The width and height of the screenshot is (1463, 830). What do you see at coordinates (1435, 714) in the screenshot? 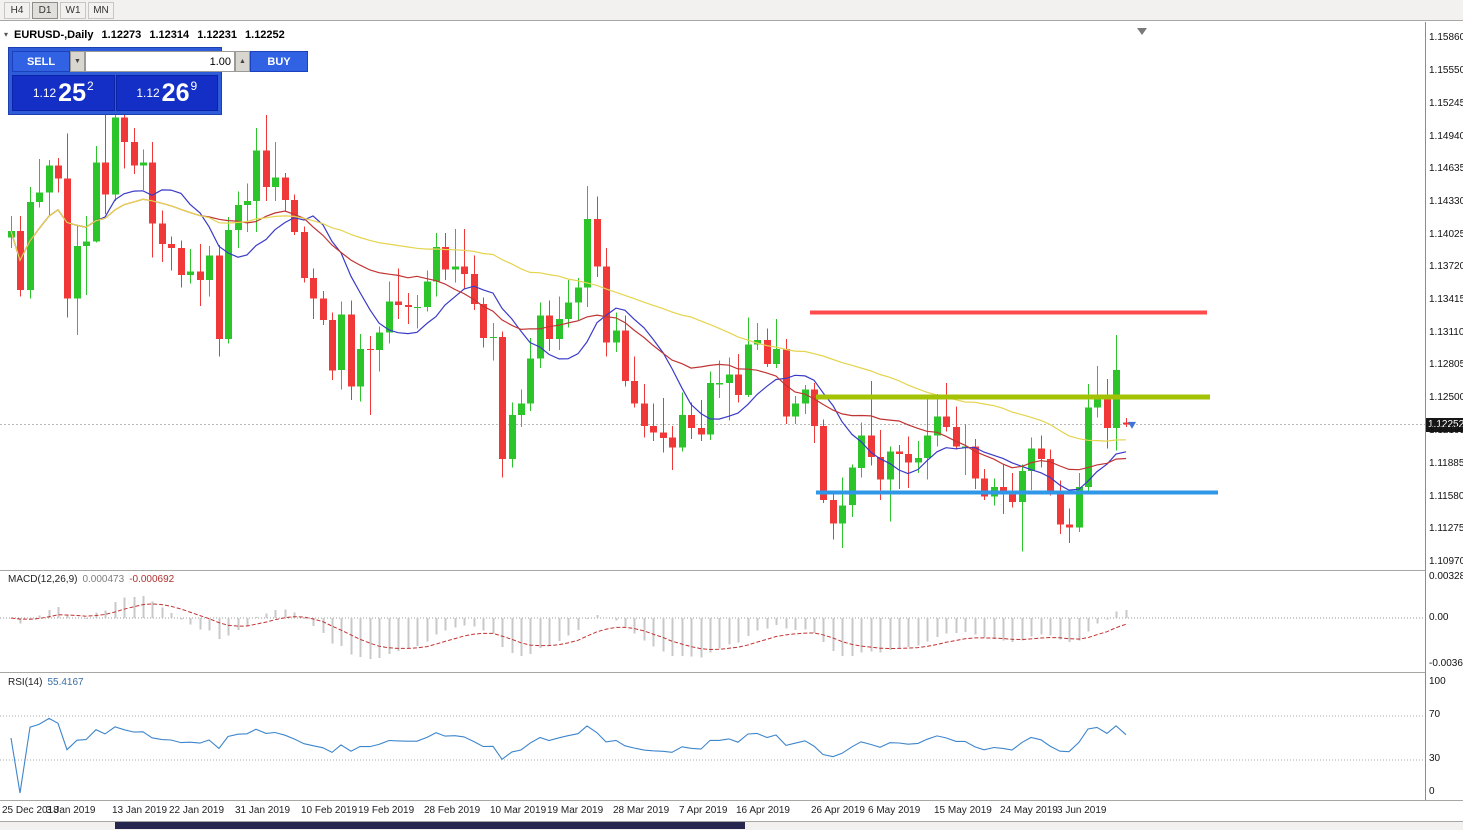
I see `rsi-axis-label: 70` at bounding box center [1435, 714].